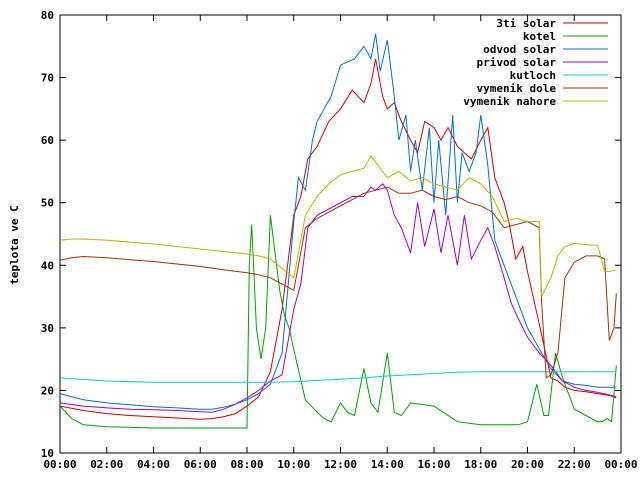  What do you see at coordinates (47, 140) in the screenshot?
I see `y-tick-label: 60` at bounding box center [47, 140].